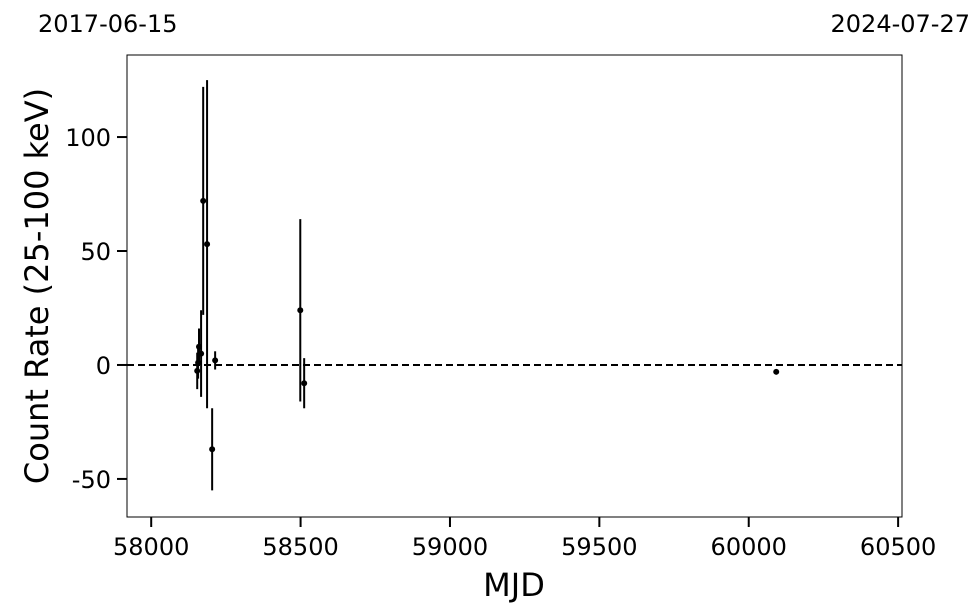 Image resolution: width=980 pixels, height=613 pixels. Describe the element at coordinates (898, 547) in the screenshot. I see `x-tick-label: 60500` at that location.